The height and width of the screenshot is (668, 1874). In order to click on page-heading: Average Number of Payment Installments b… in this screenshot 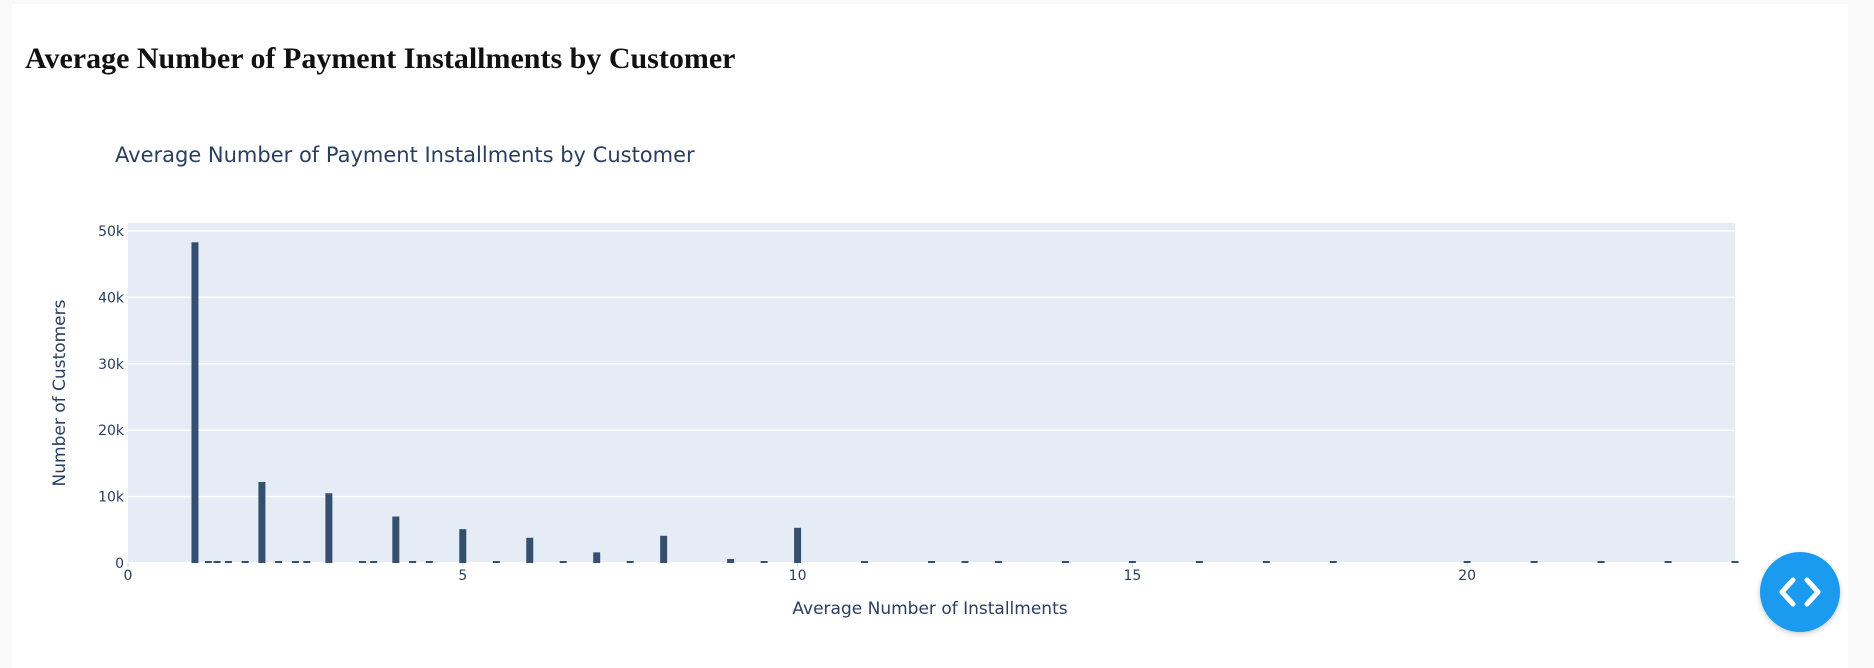, I will do `click(380, 58)`.